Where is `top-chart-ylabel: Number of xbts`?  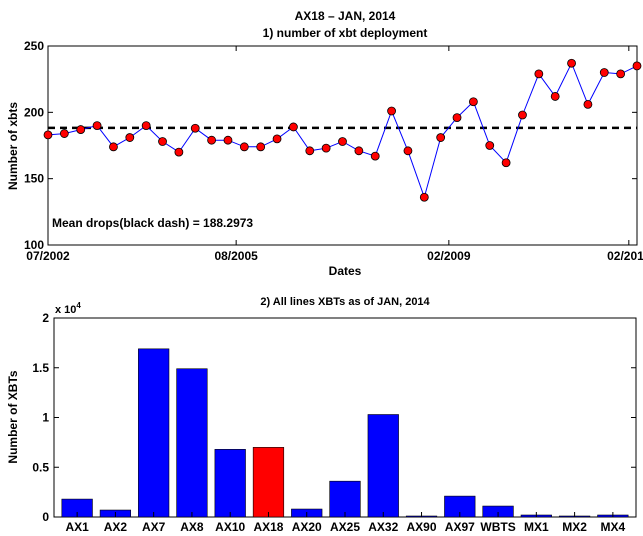
top-chart-ylabel: Number of xbts is located at coordinates (13, 146).